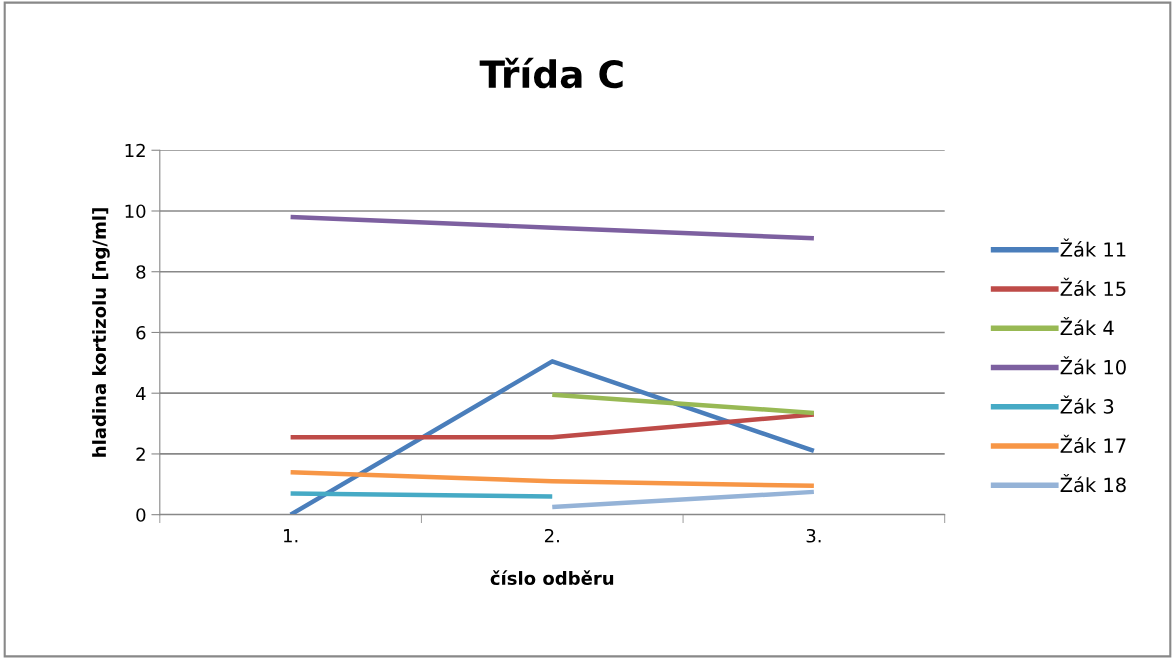 The height and width of the screenshot is (659, 1175). I want to click on legend-label: Žák 3, so click(1087, 404).